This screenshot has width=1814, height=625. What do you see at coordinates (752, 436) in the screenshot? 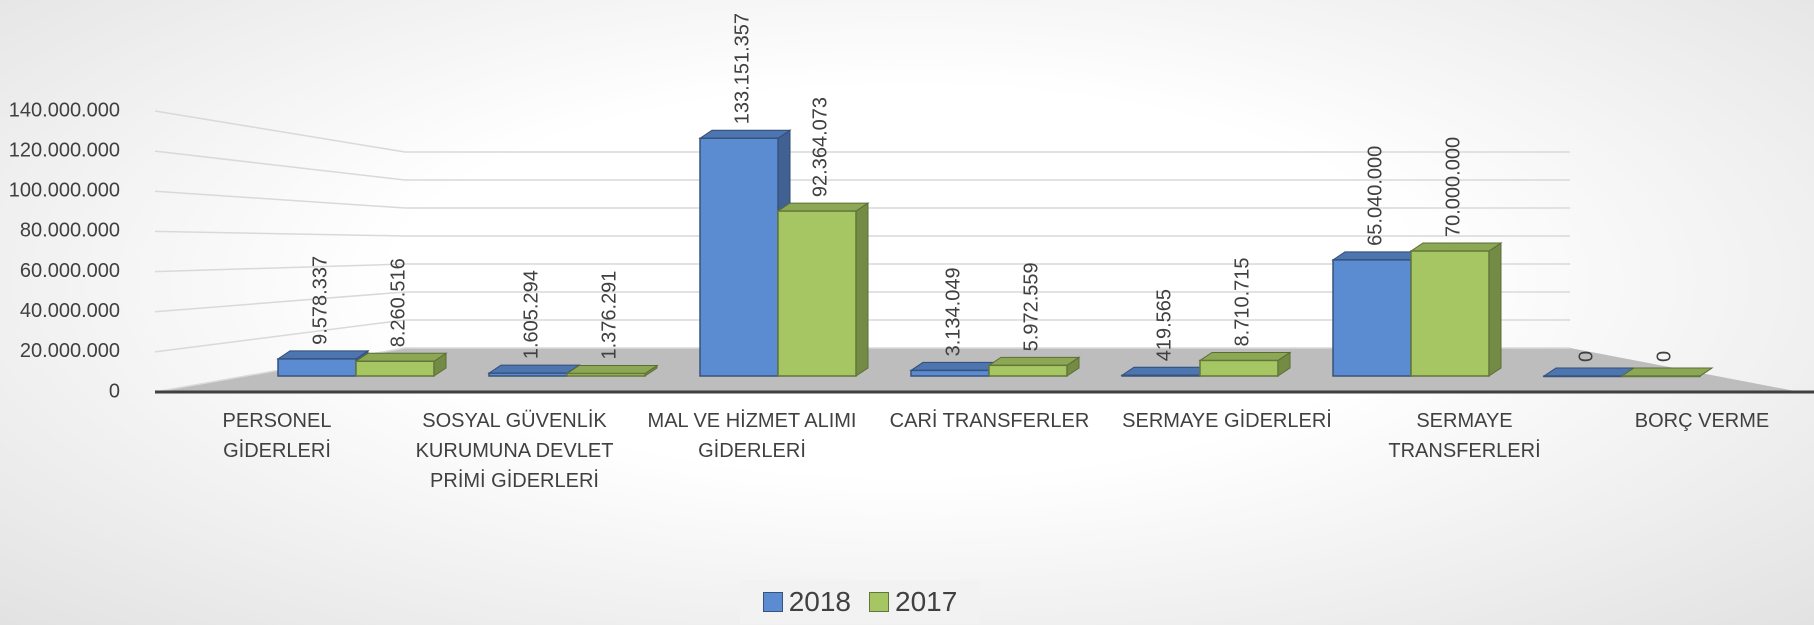
I see `x-tick-label: MAL VE HİZMET ALIMI GİDERLERİ` at bounding box center [752, 436].